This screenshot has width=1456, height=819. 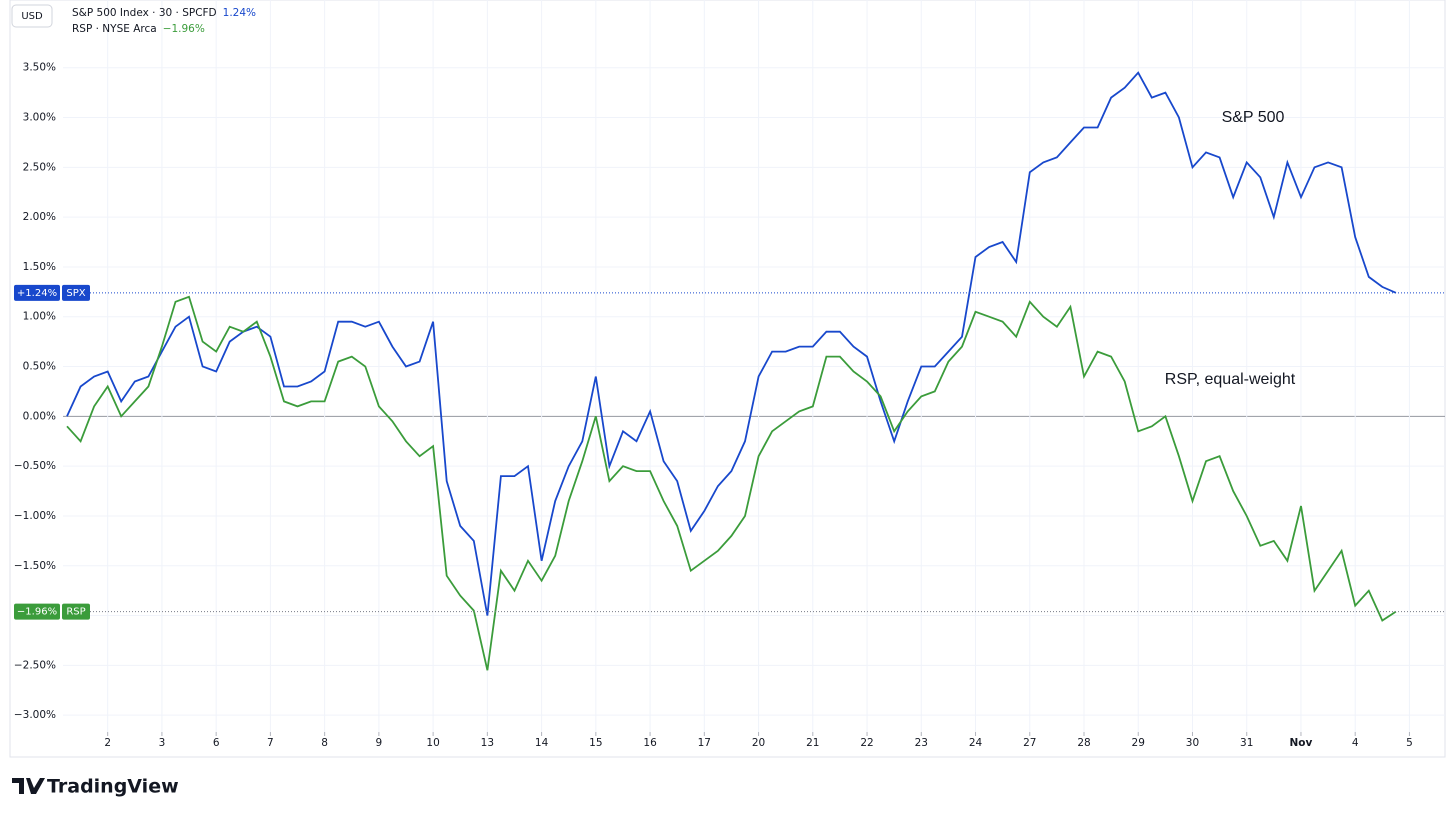 I want to click on x-tick-label: 30, so click(x=1192, y=743).